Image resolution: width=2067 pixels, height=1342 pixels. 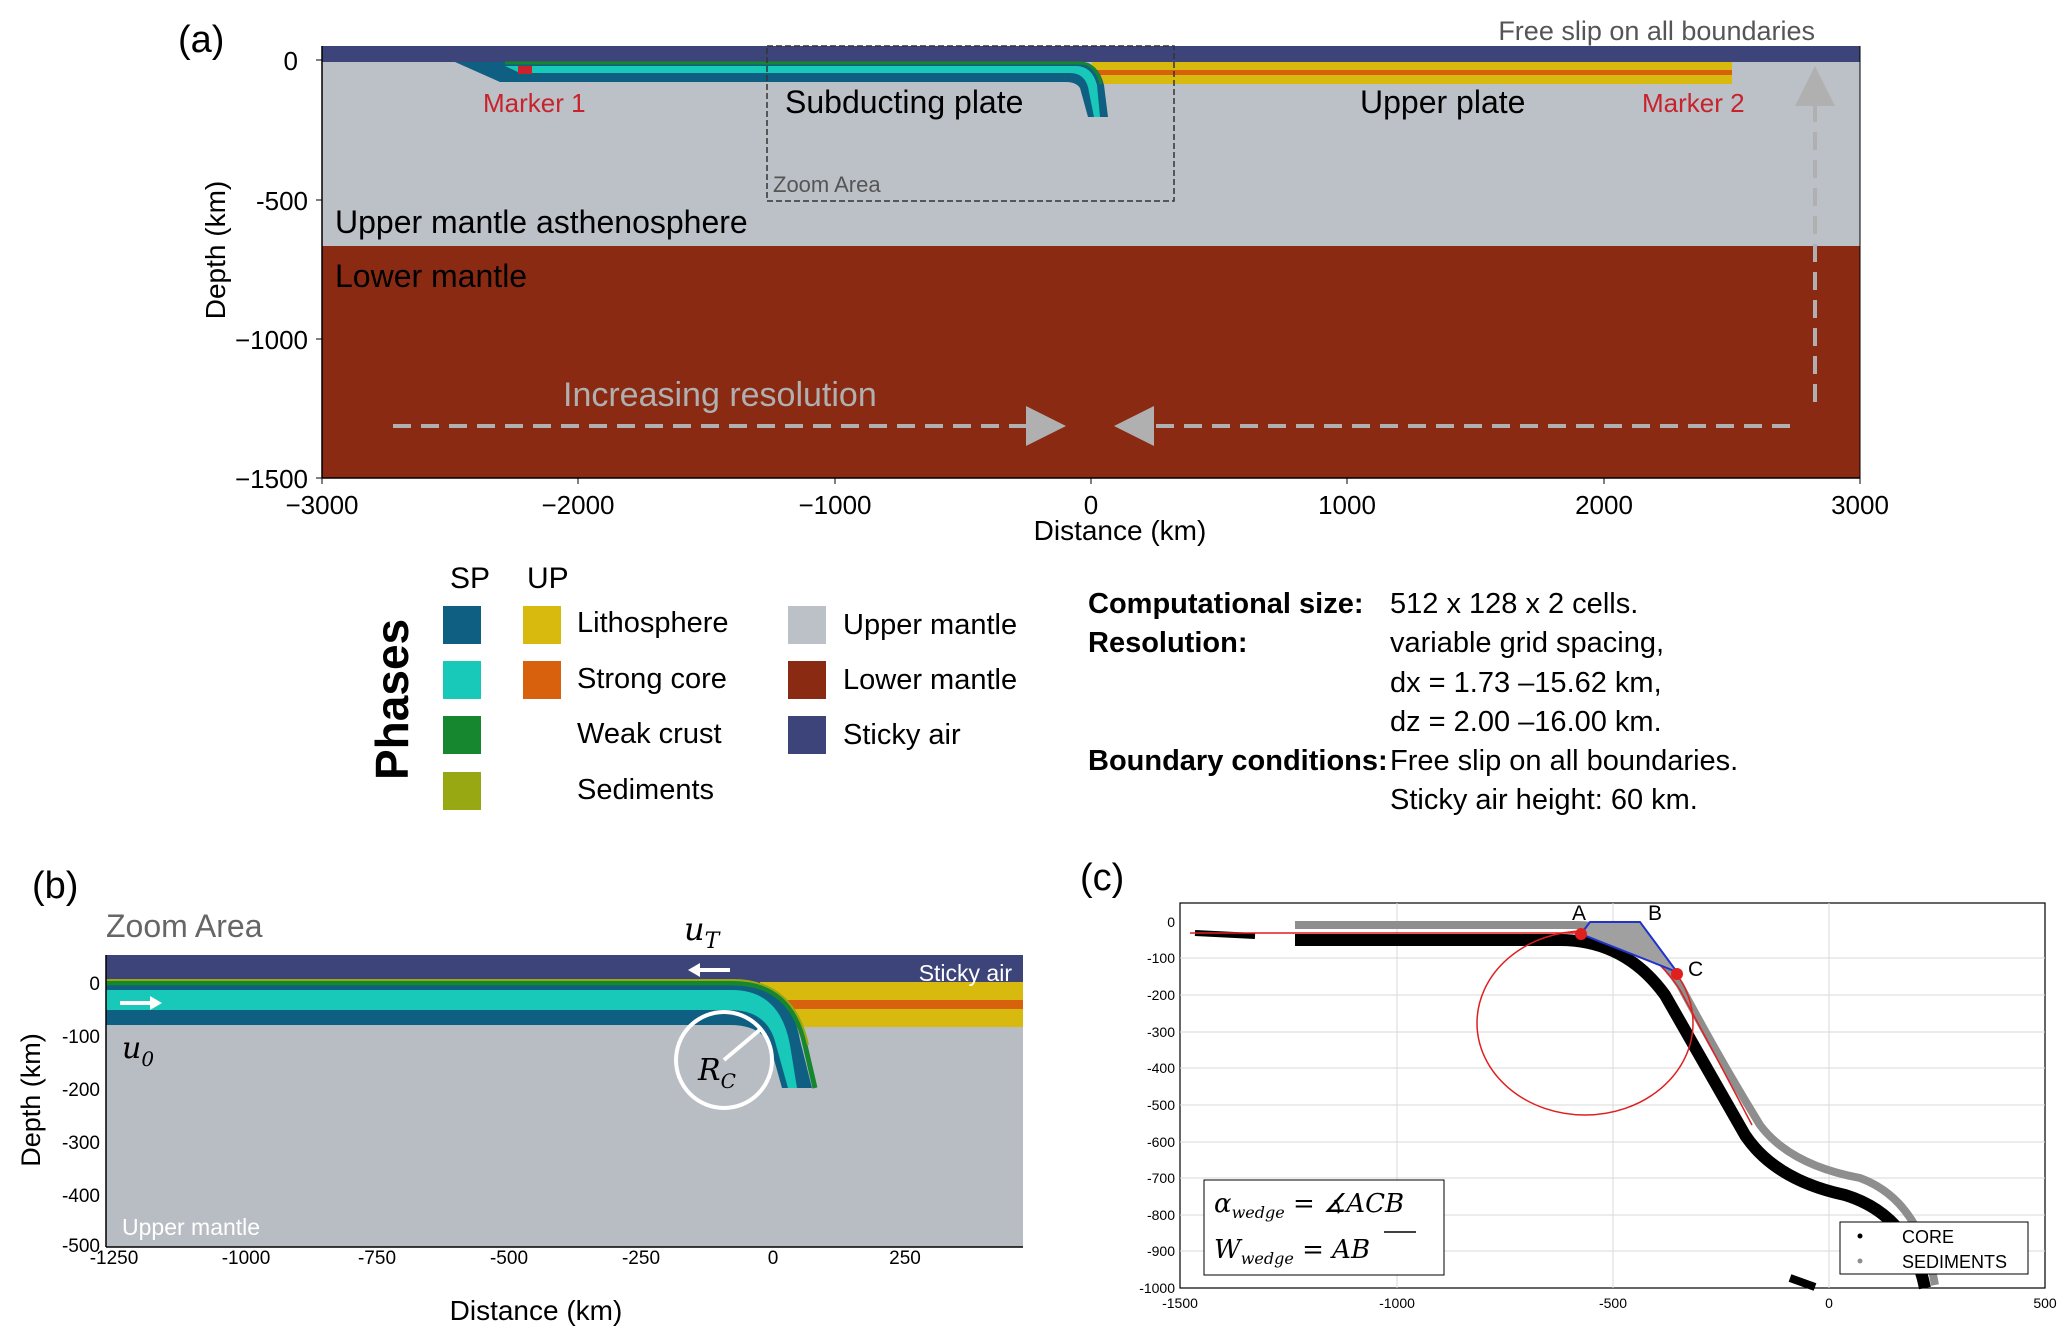 What do you see at coordinates (834, 505) in the screenshot?
I see `a-xtick: −1000` at bounding box center [834, 505].